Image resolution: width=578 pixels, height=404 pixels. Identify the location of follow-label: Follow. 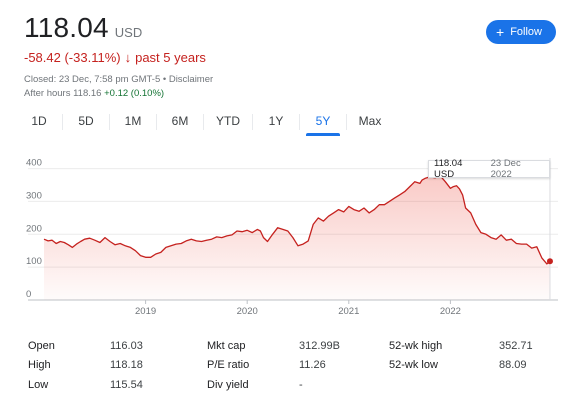
(526, 32).